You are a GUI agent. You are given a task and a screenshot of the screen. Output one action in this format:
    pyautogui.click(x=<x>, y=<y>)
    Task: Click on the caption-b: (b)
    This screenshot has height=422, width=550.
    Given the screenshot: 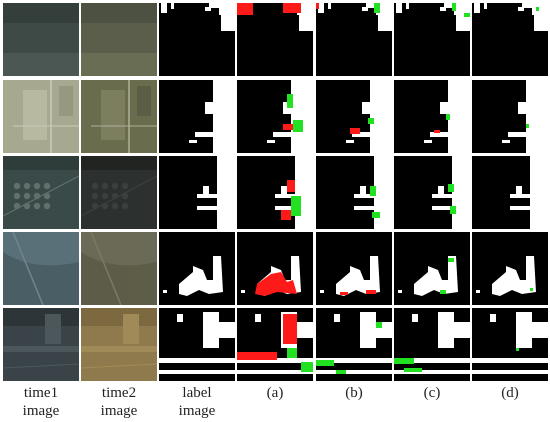 What is the action you would take?
    pyautogui.click(x=354, y=393)
    